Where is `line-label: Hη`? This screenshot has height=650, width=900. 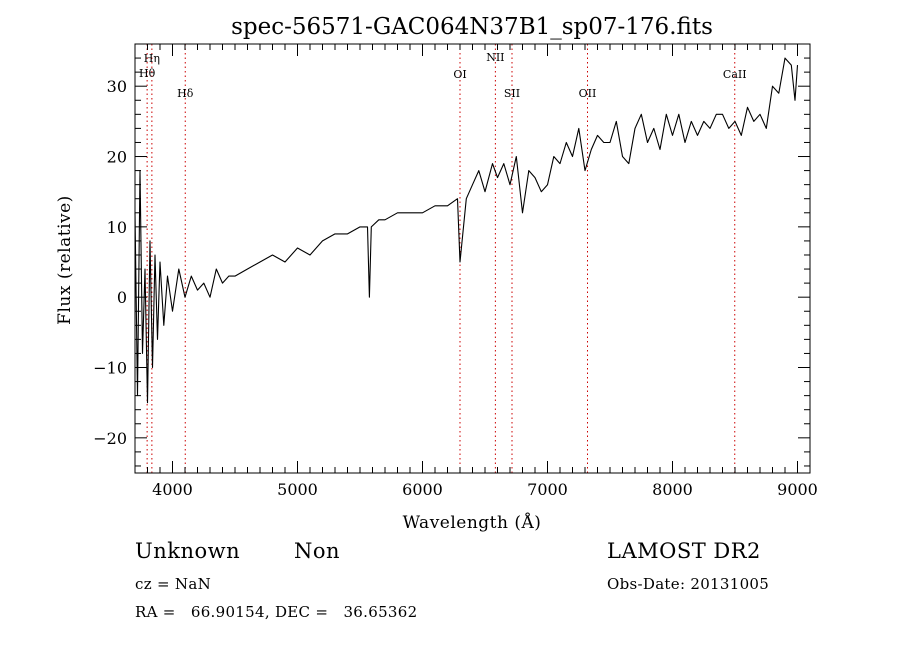
line-label: Hη is located at coordinates (152, 58).